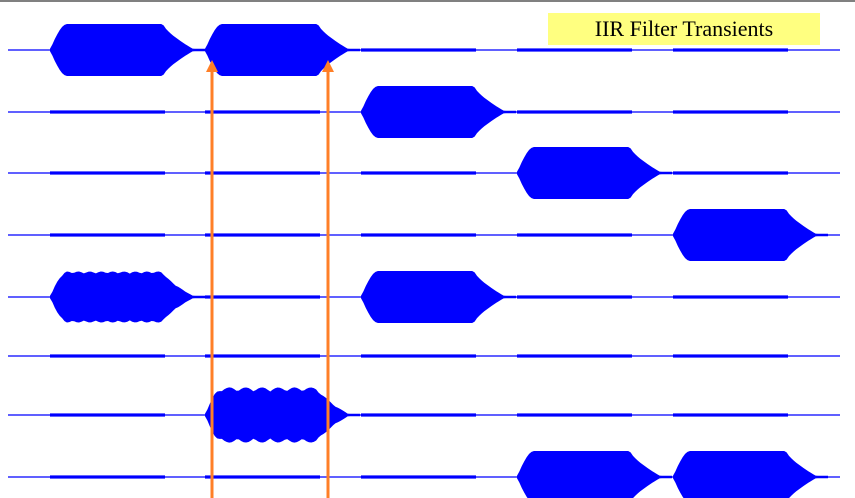  I want to click on markers-group, so click(270, 279).